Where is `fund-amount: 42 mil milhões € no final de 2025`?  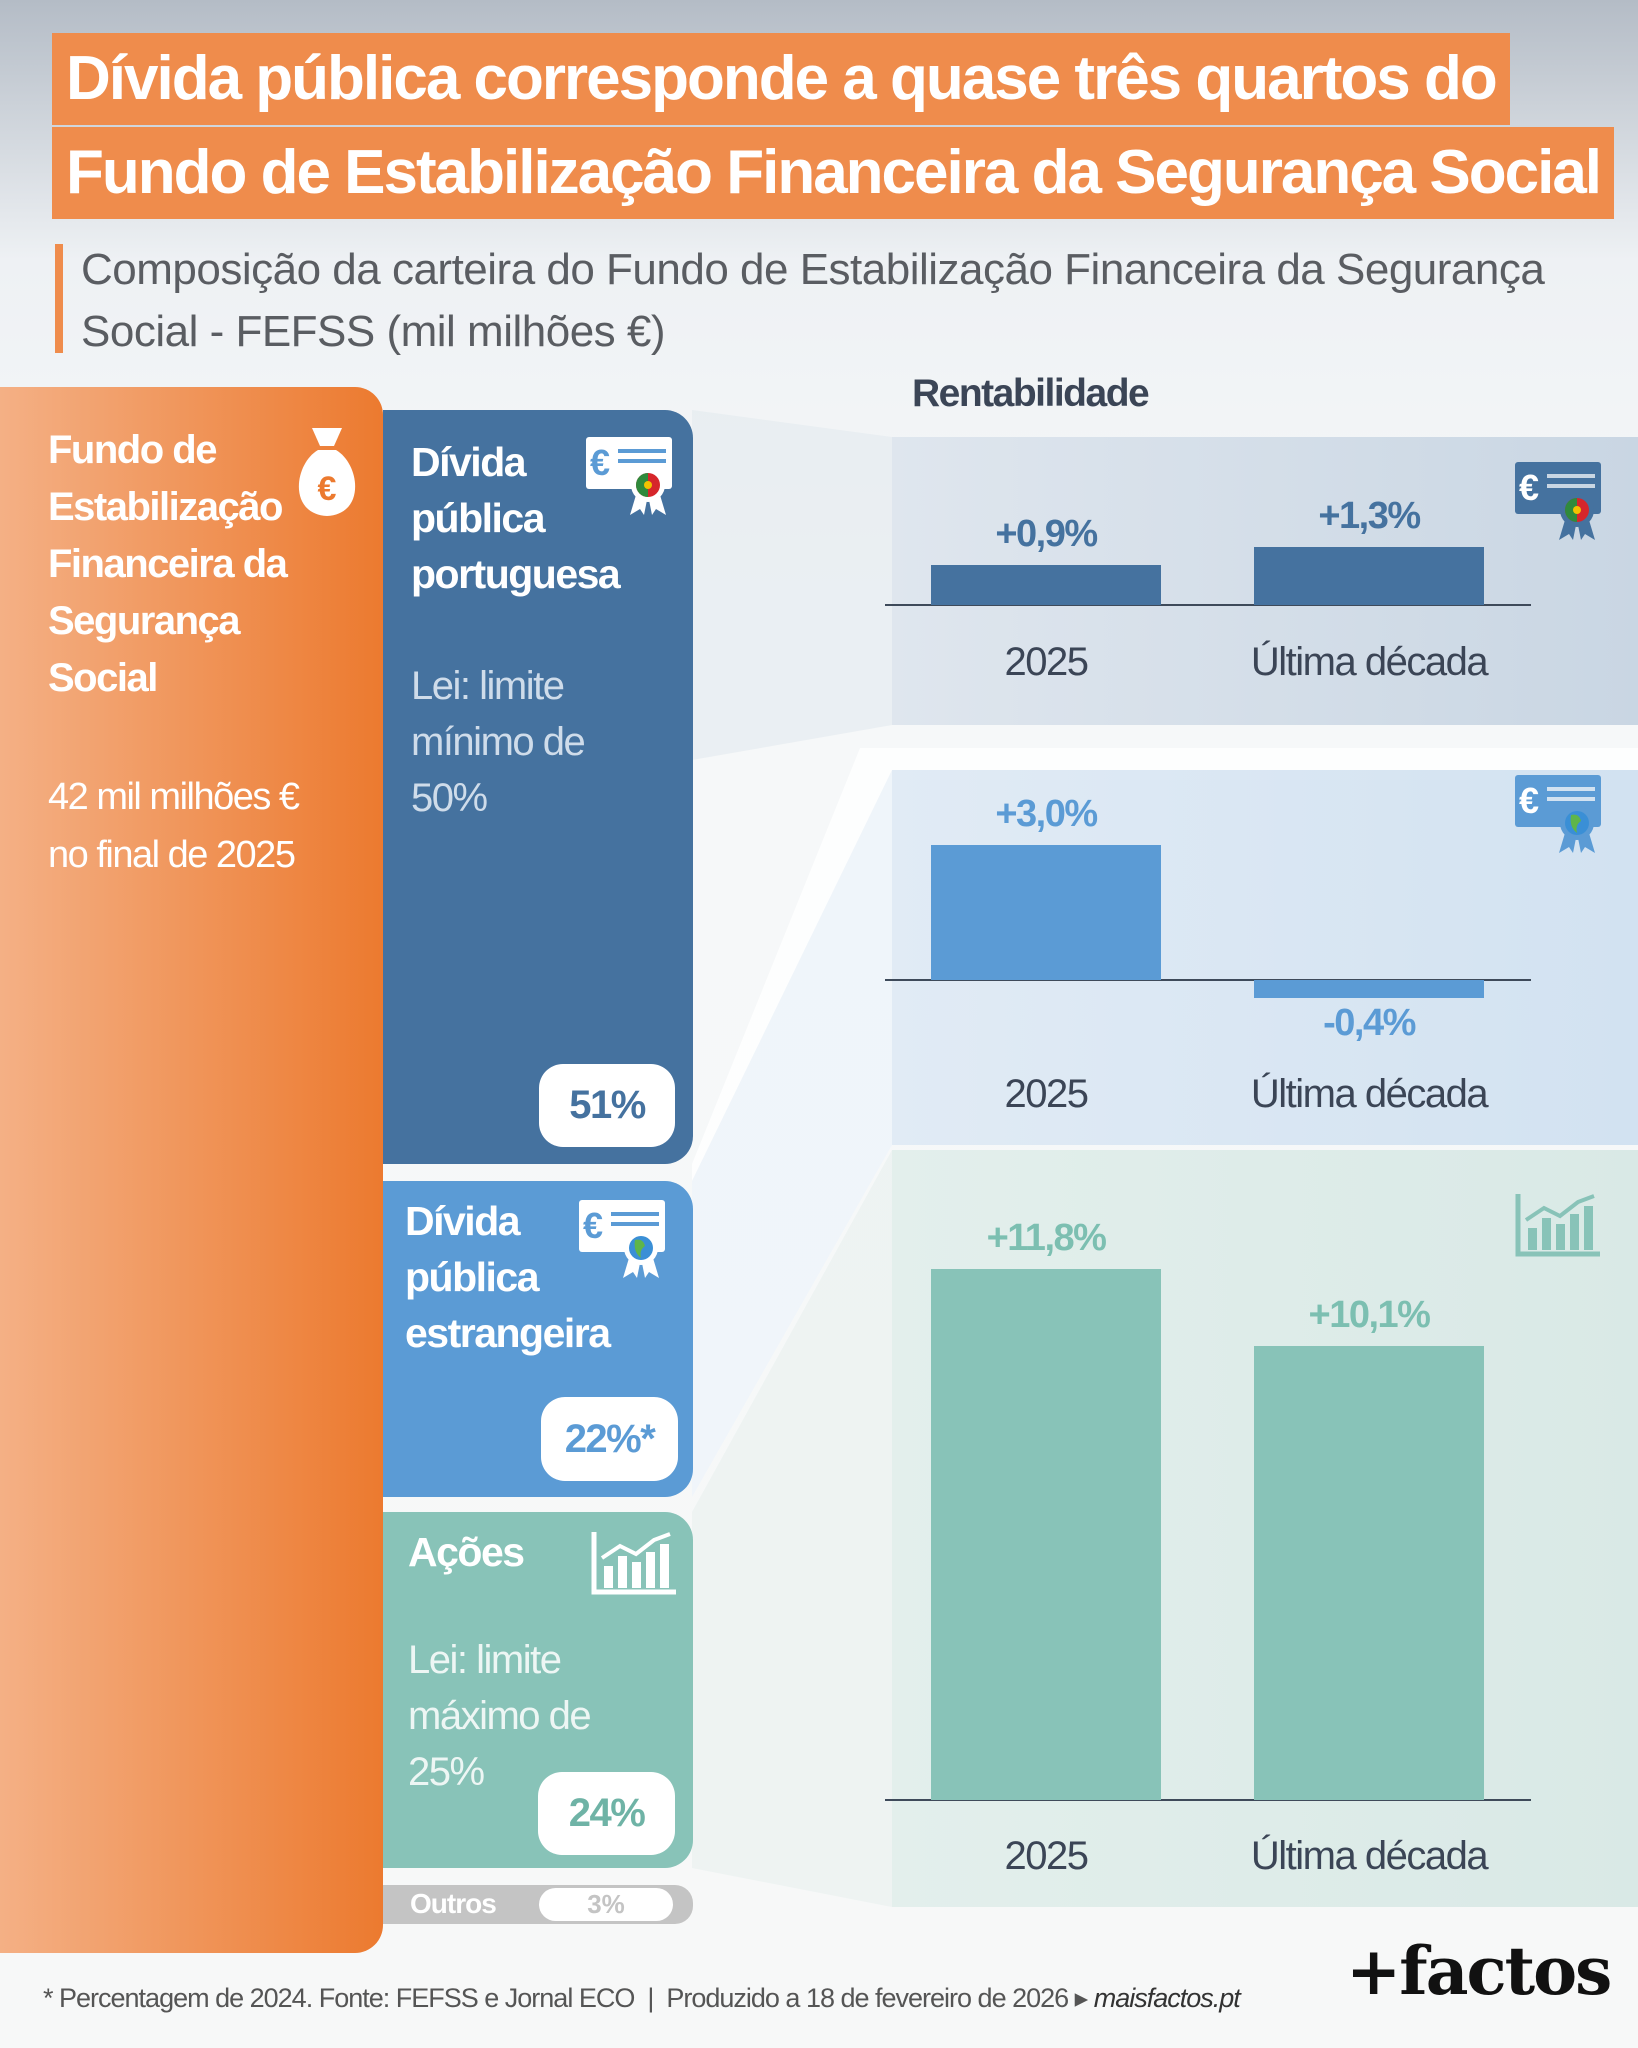 fund-amount: 42 mil milhões € no final de 2025 is located at coordinates (174, 826).